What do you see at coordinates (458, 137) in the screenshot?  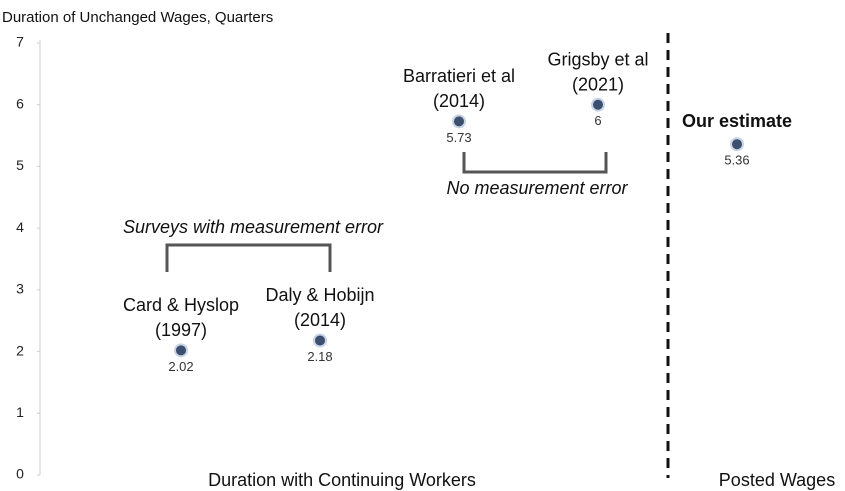 I see `data-label: 5.73` at bounding box center [458, 137].